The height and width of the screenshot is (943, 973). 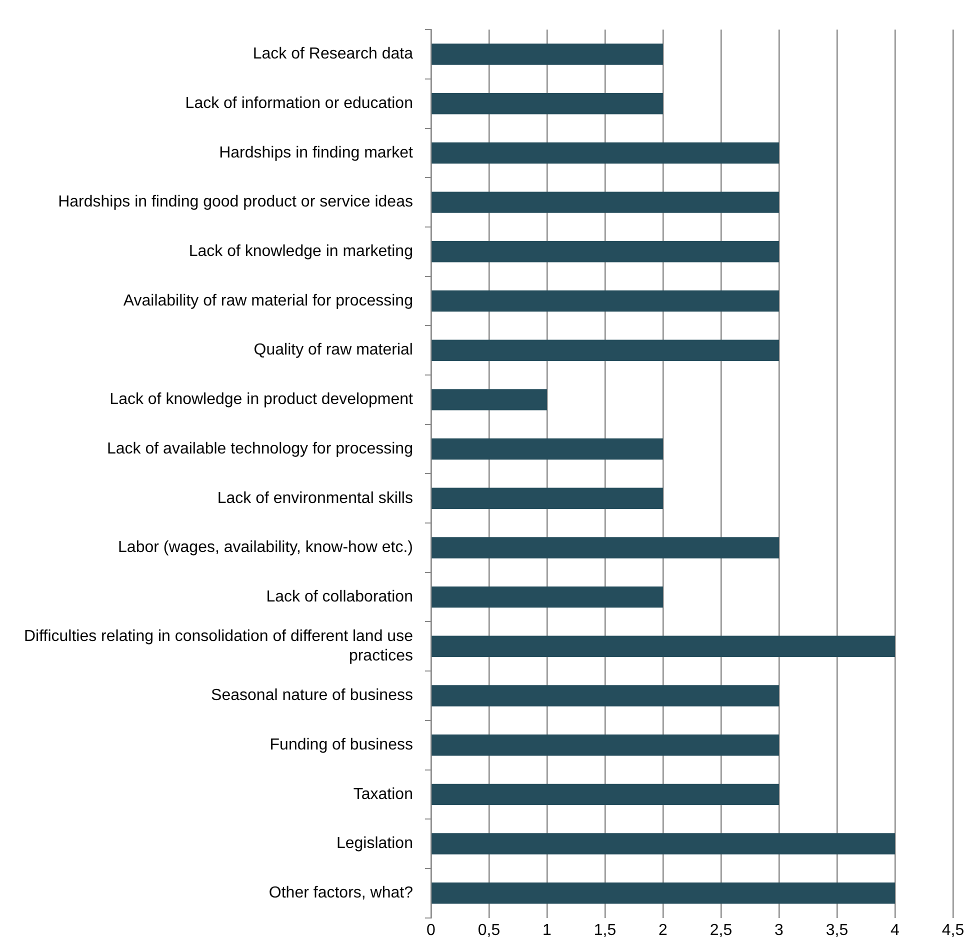 I want to click on y-tick-label: Lack of information or education, so click(x=299, y=103).